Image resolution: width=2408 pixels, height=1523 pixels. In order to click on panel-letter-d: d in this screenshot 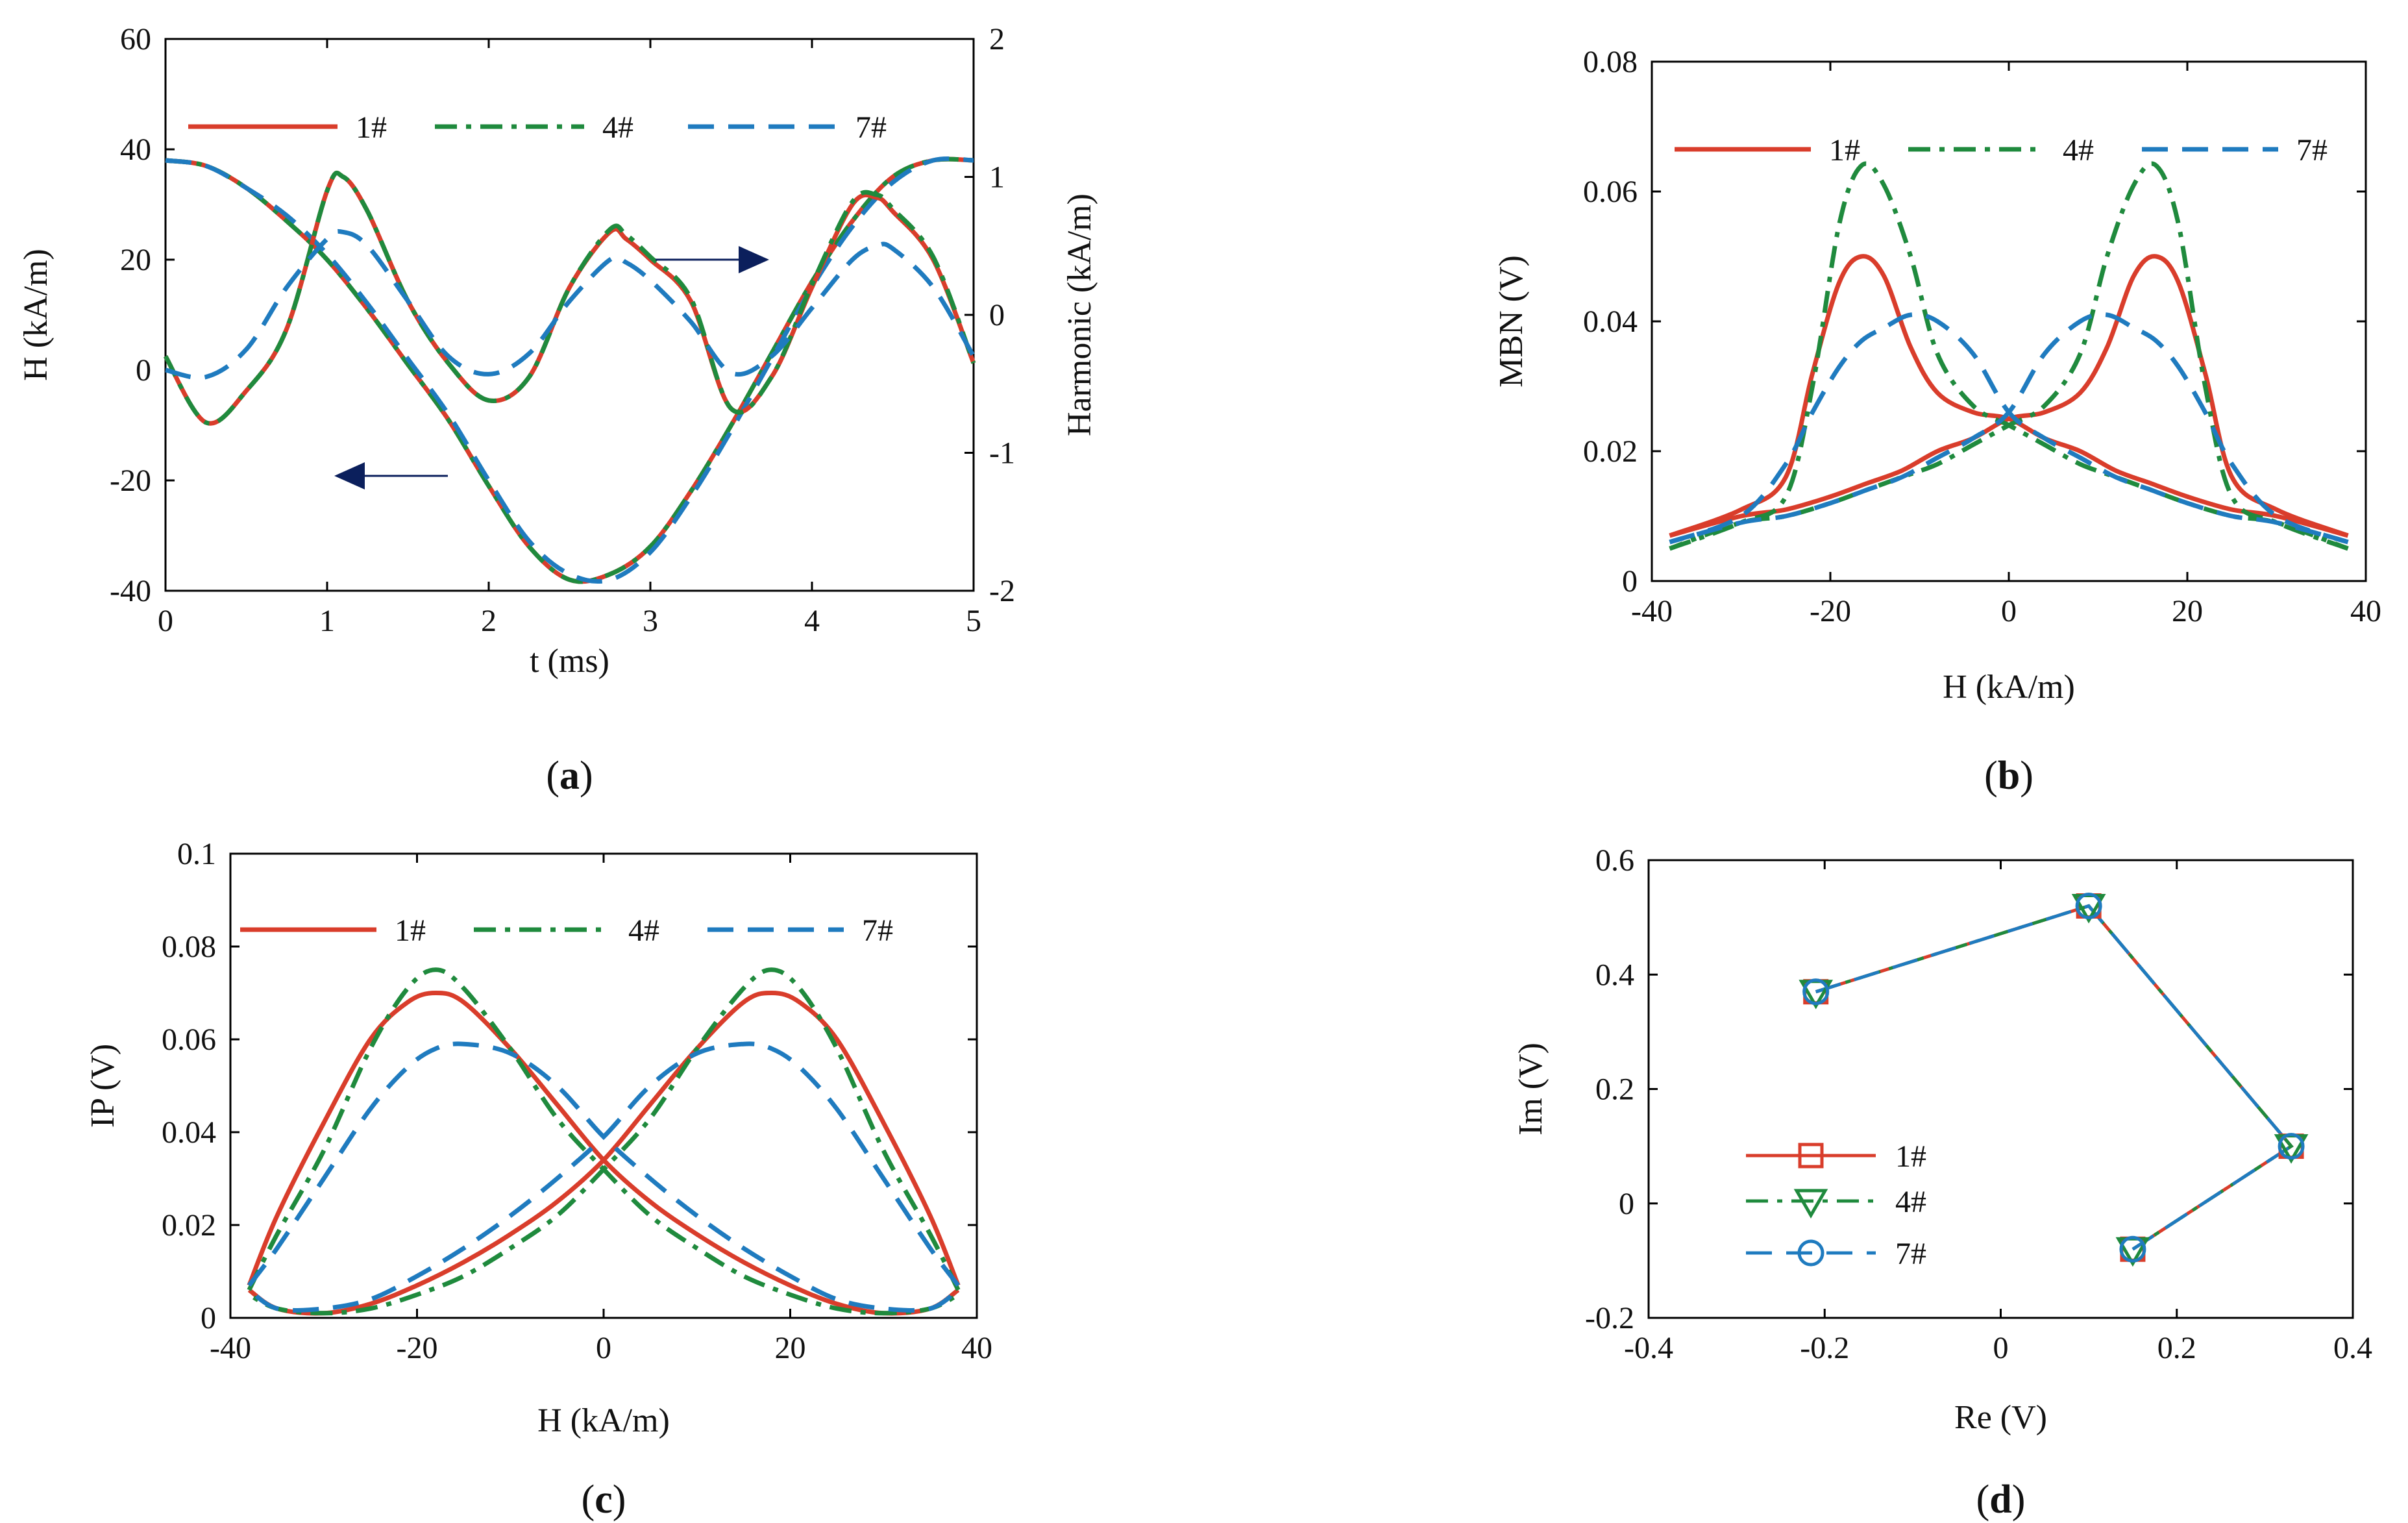, I will do `click(2000, 1500)`.